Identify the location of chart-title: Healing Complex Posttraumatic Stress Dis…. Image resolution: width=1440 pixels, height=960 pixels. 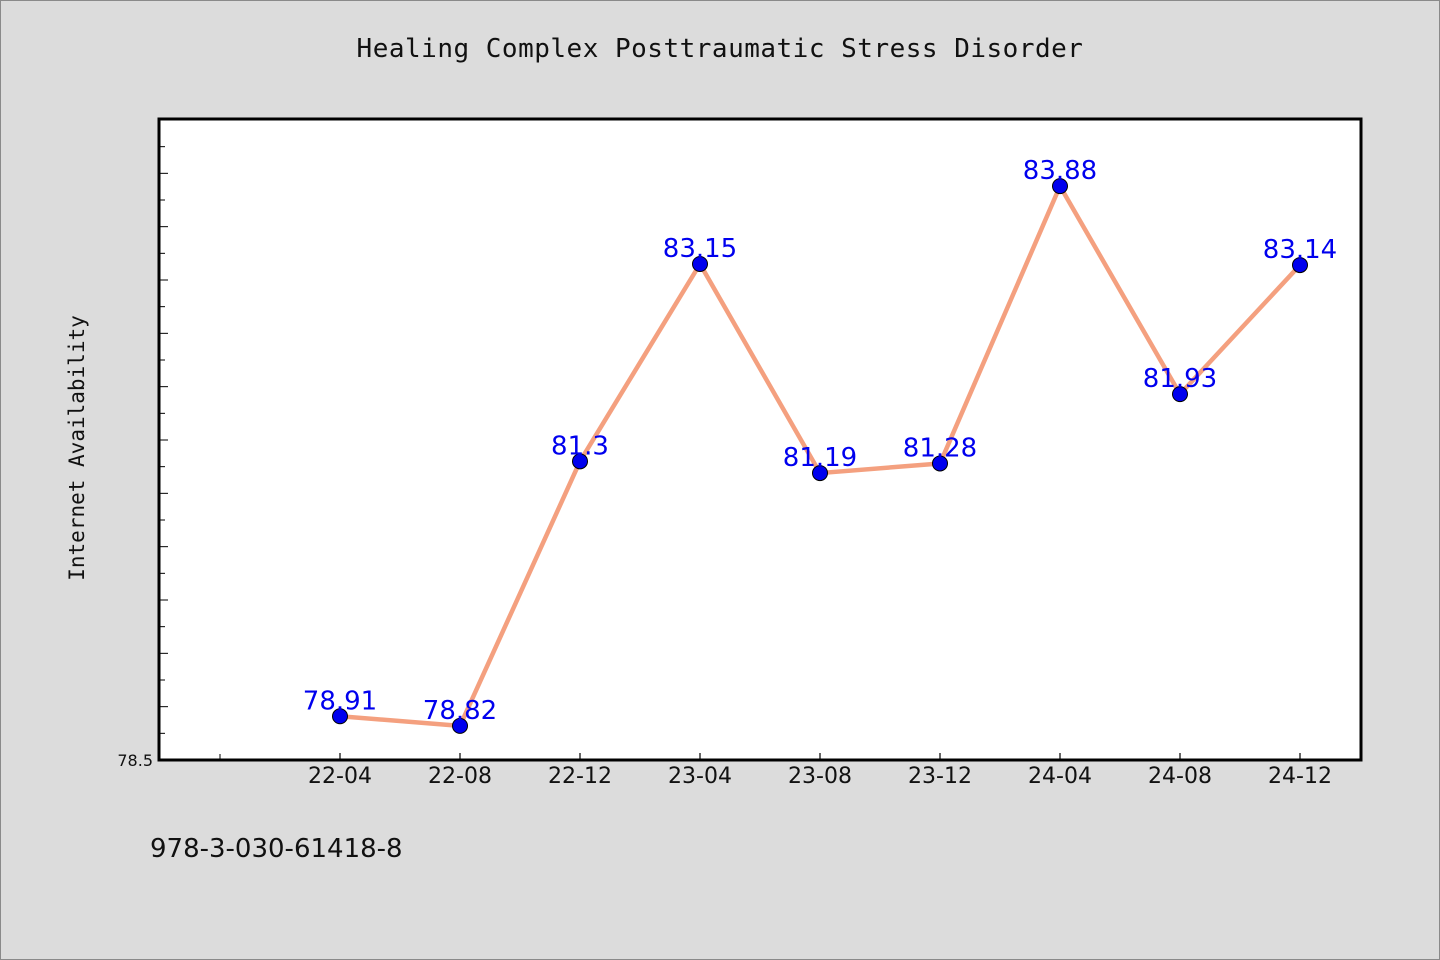
(720, 49).